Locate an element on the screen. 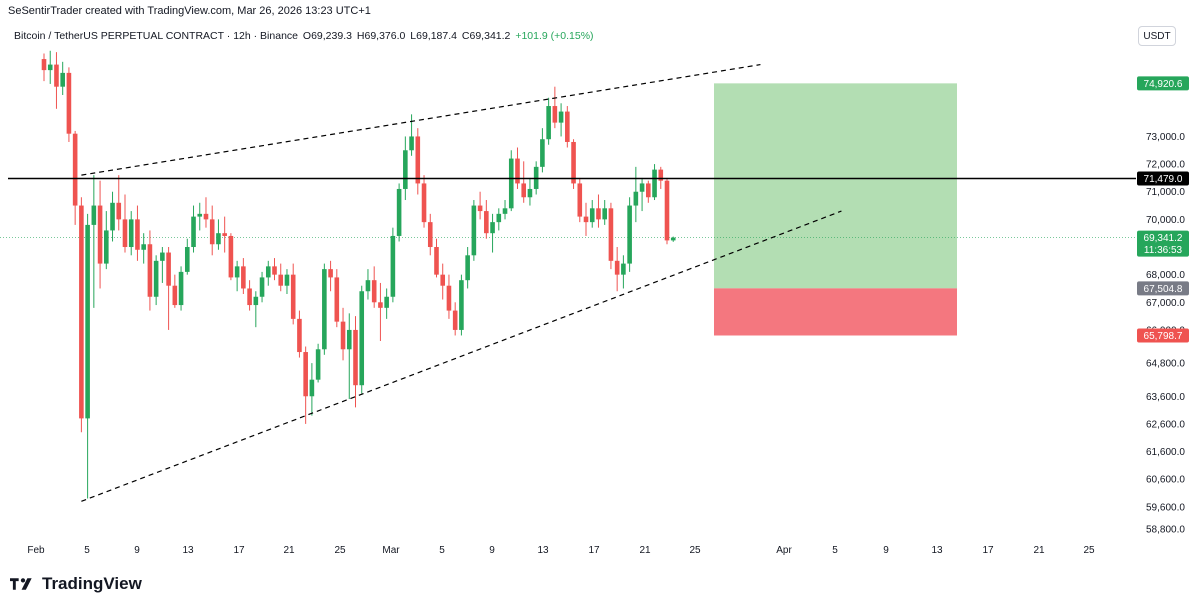  price-tick-label: 68,000.0 is located at coordinates (1165, 275).